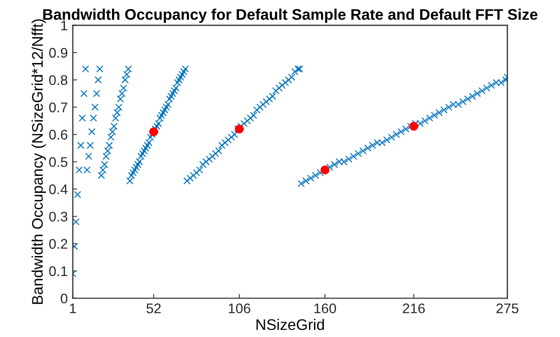 The image size is (560, 337). I want to click on x-axis-title: NSizeGrid, so click(290, 324).